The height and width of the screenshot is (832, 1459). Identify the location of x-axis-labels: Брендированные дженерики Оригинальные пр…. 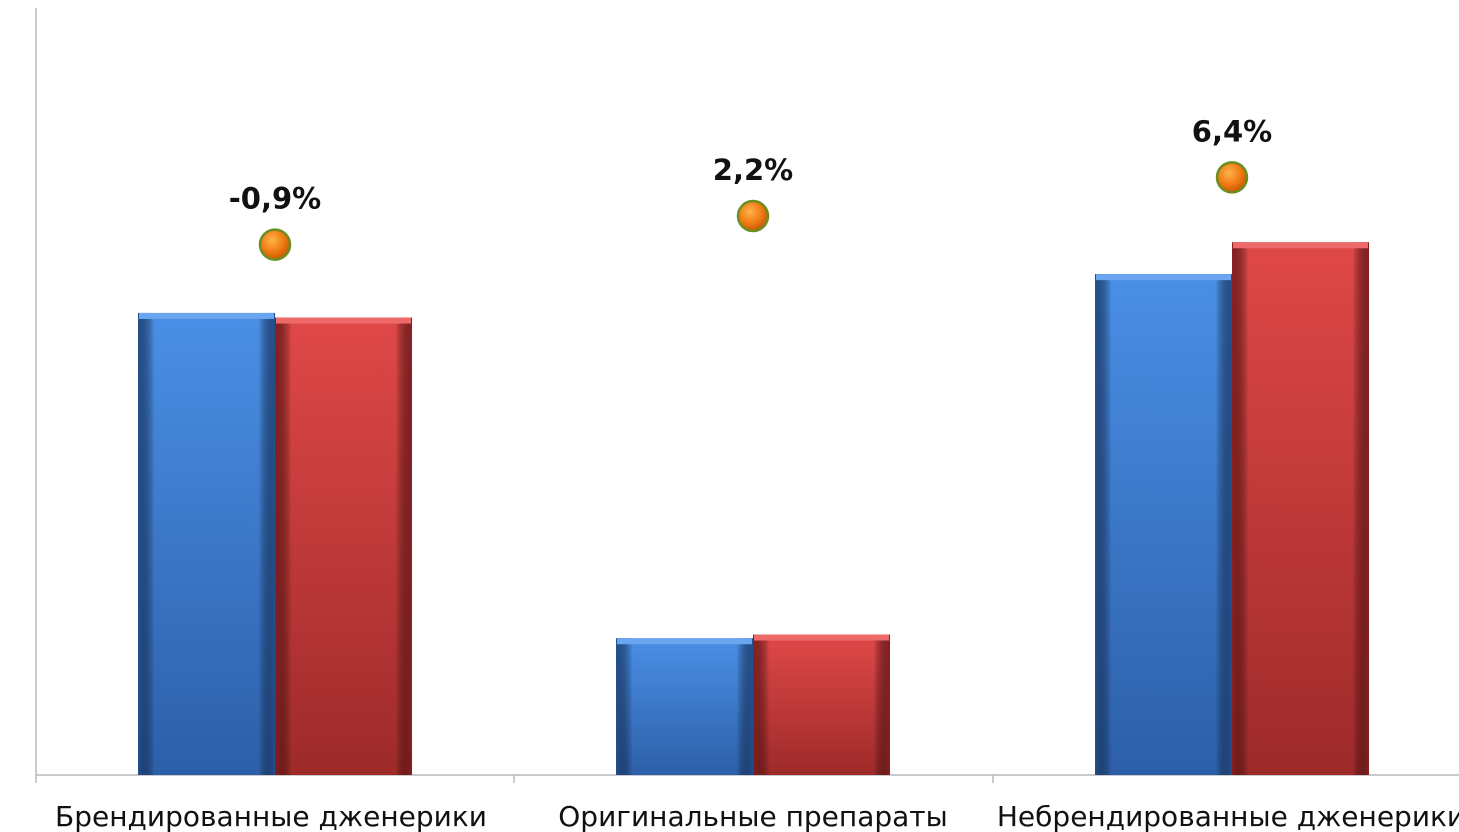
(757, 816).